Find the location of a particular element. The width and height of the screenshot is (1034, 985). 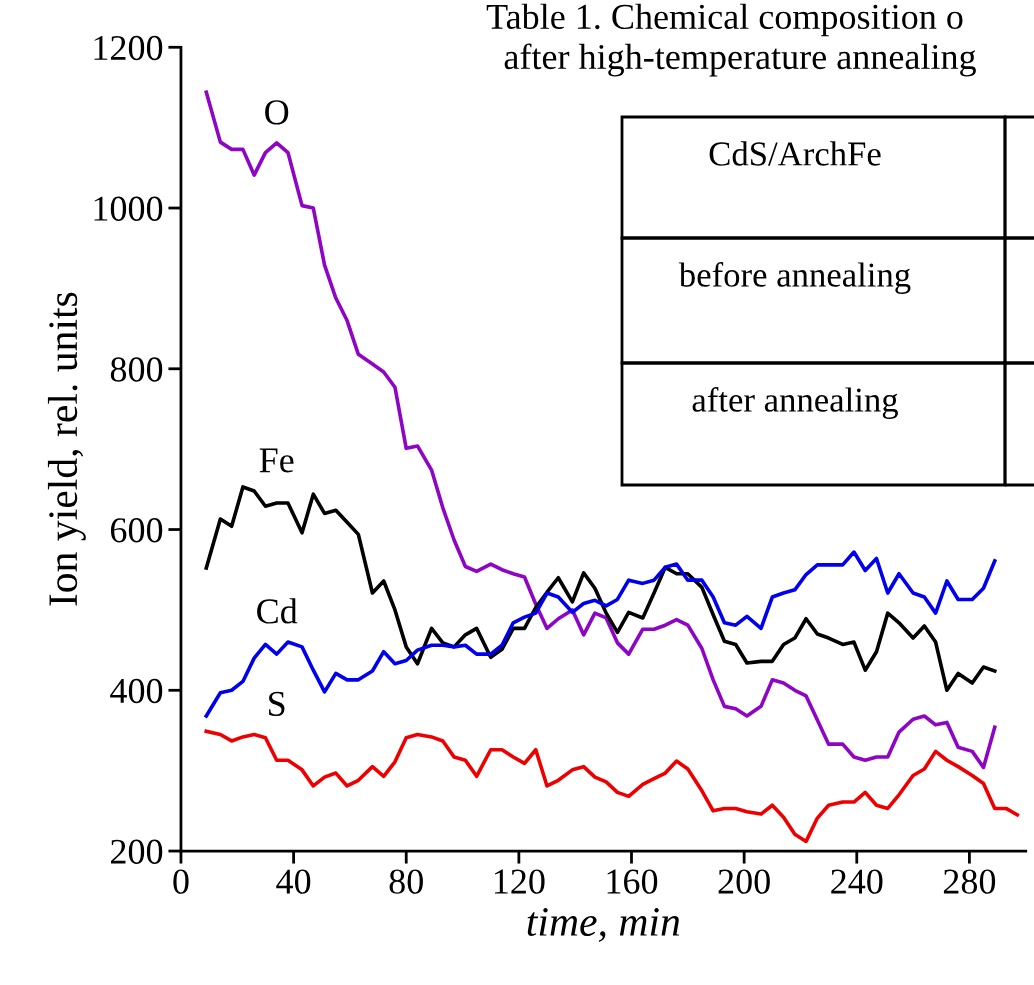

annotation: after annealing is located at coordinates (795, 403).